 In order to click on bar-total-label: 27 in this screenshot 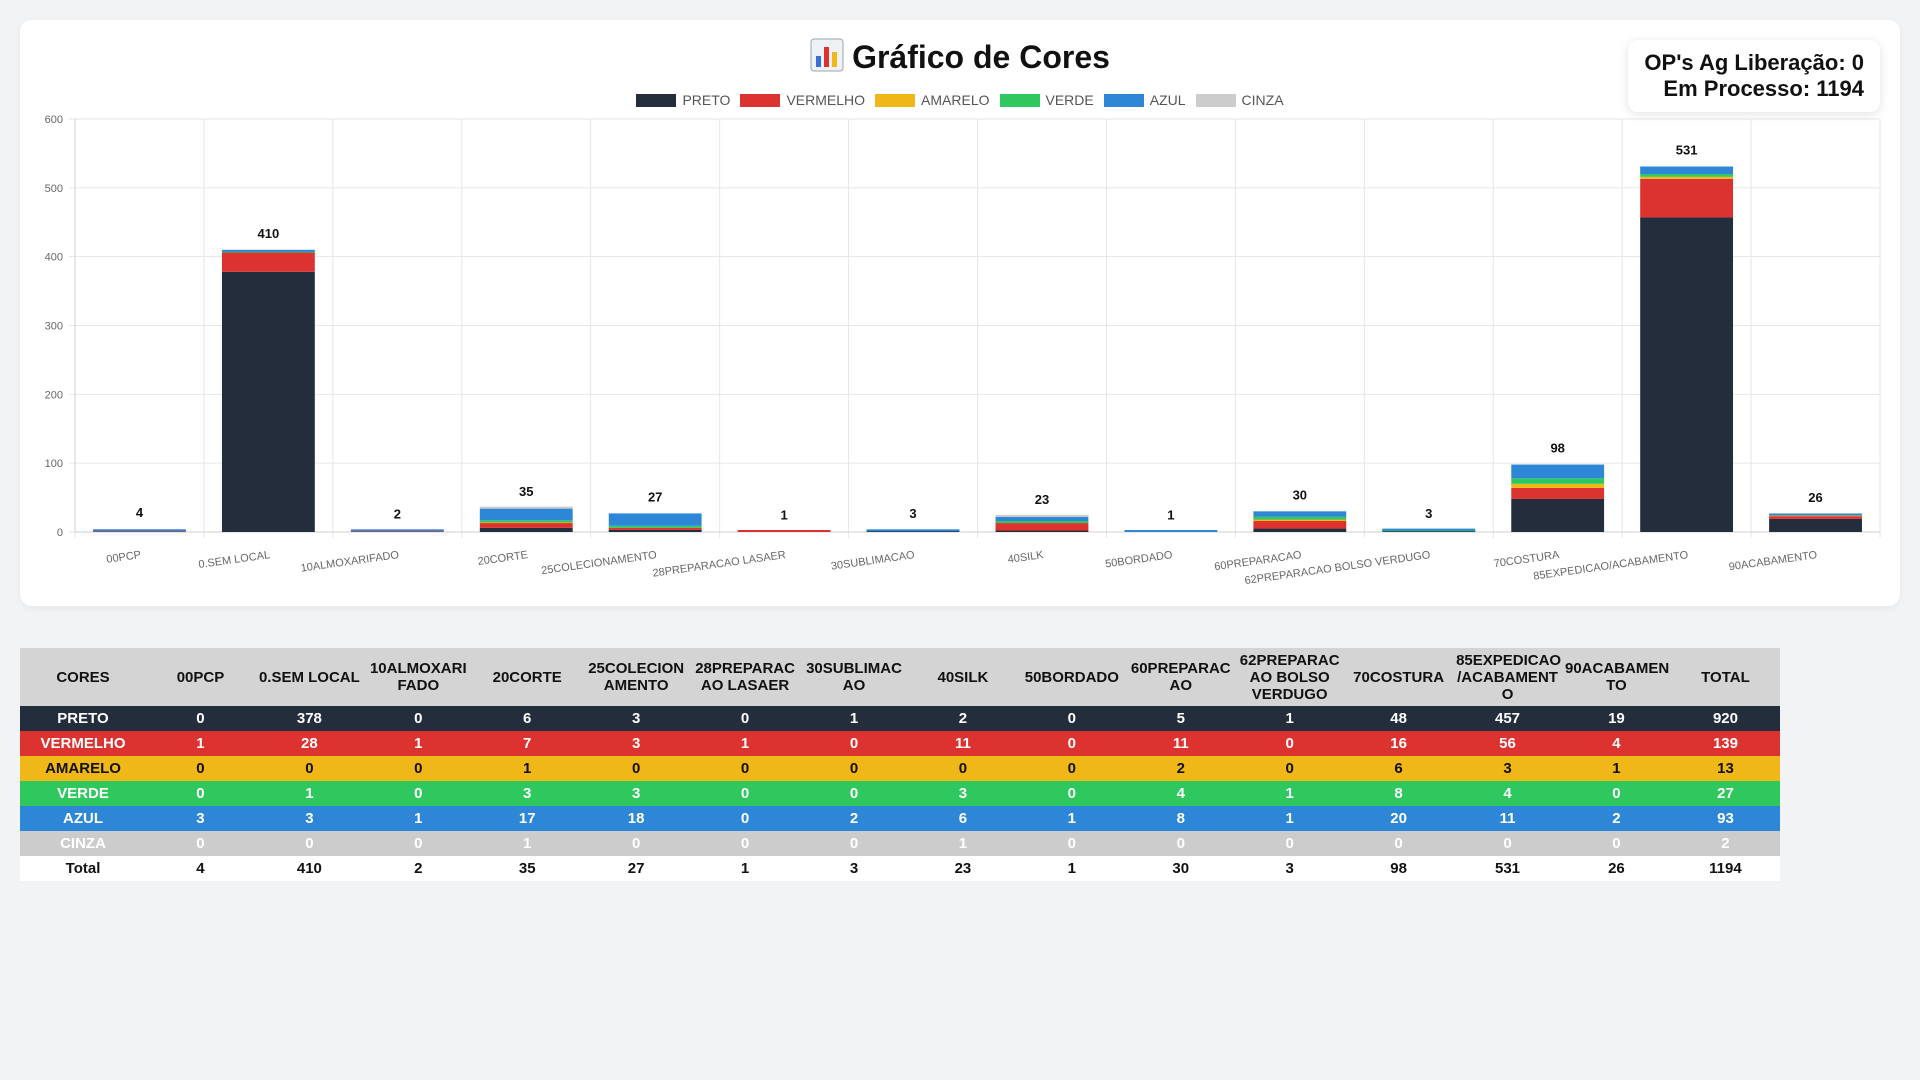, I will do `click(655, 496)`.